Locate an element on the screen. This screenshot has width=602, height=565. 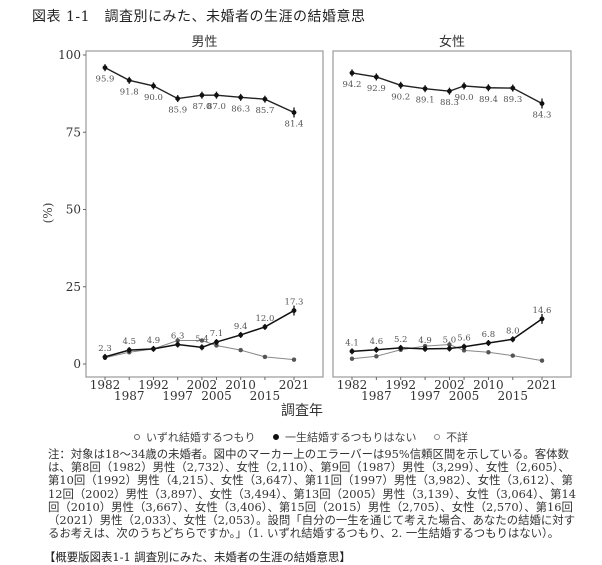
legend-label: 不詳 is located at coordinates (457, 437).